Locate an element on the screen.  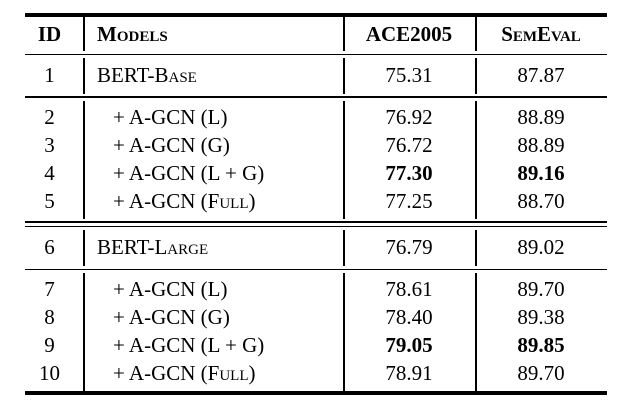
table-row: 10 + A-GCN (Full) 78.91 89.70 is located at coordinates (316, 374).